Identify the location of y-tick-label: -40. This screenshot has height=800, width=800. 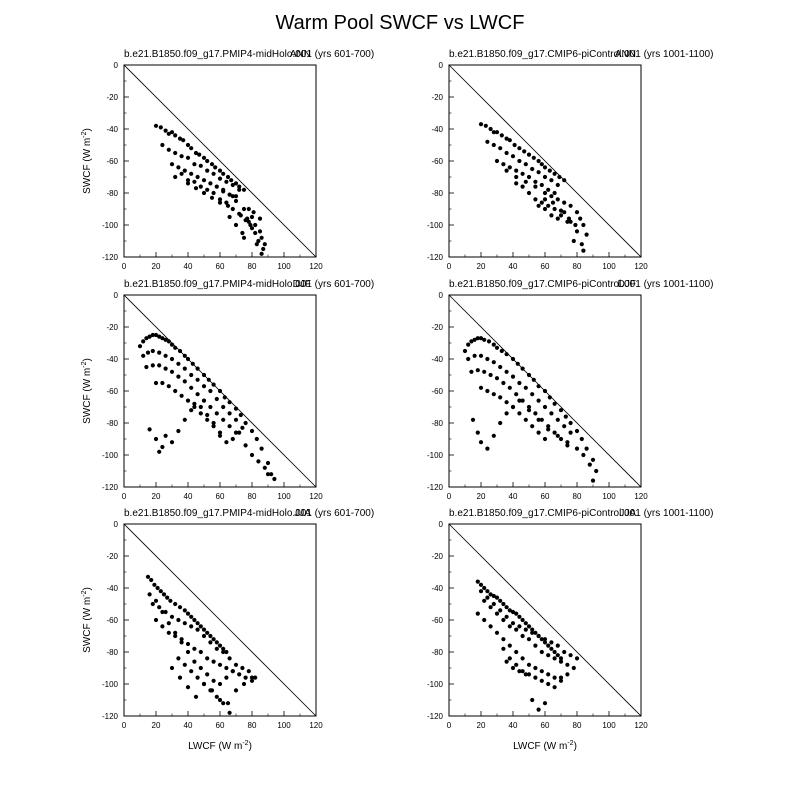
(112, 588).